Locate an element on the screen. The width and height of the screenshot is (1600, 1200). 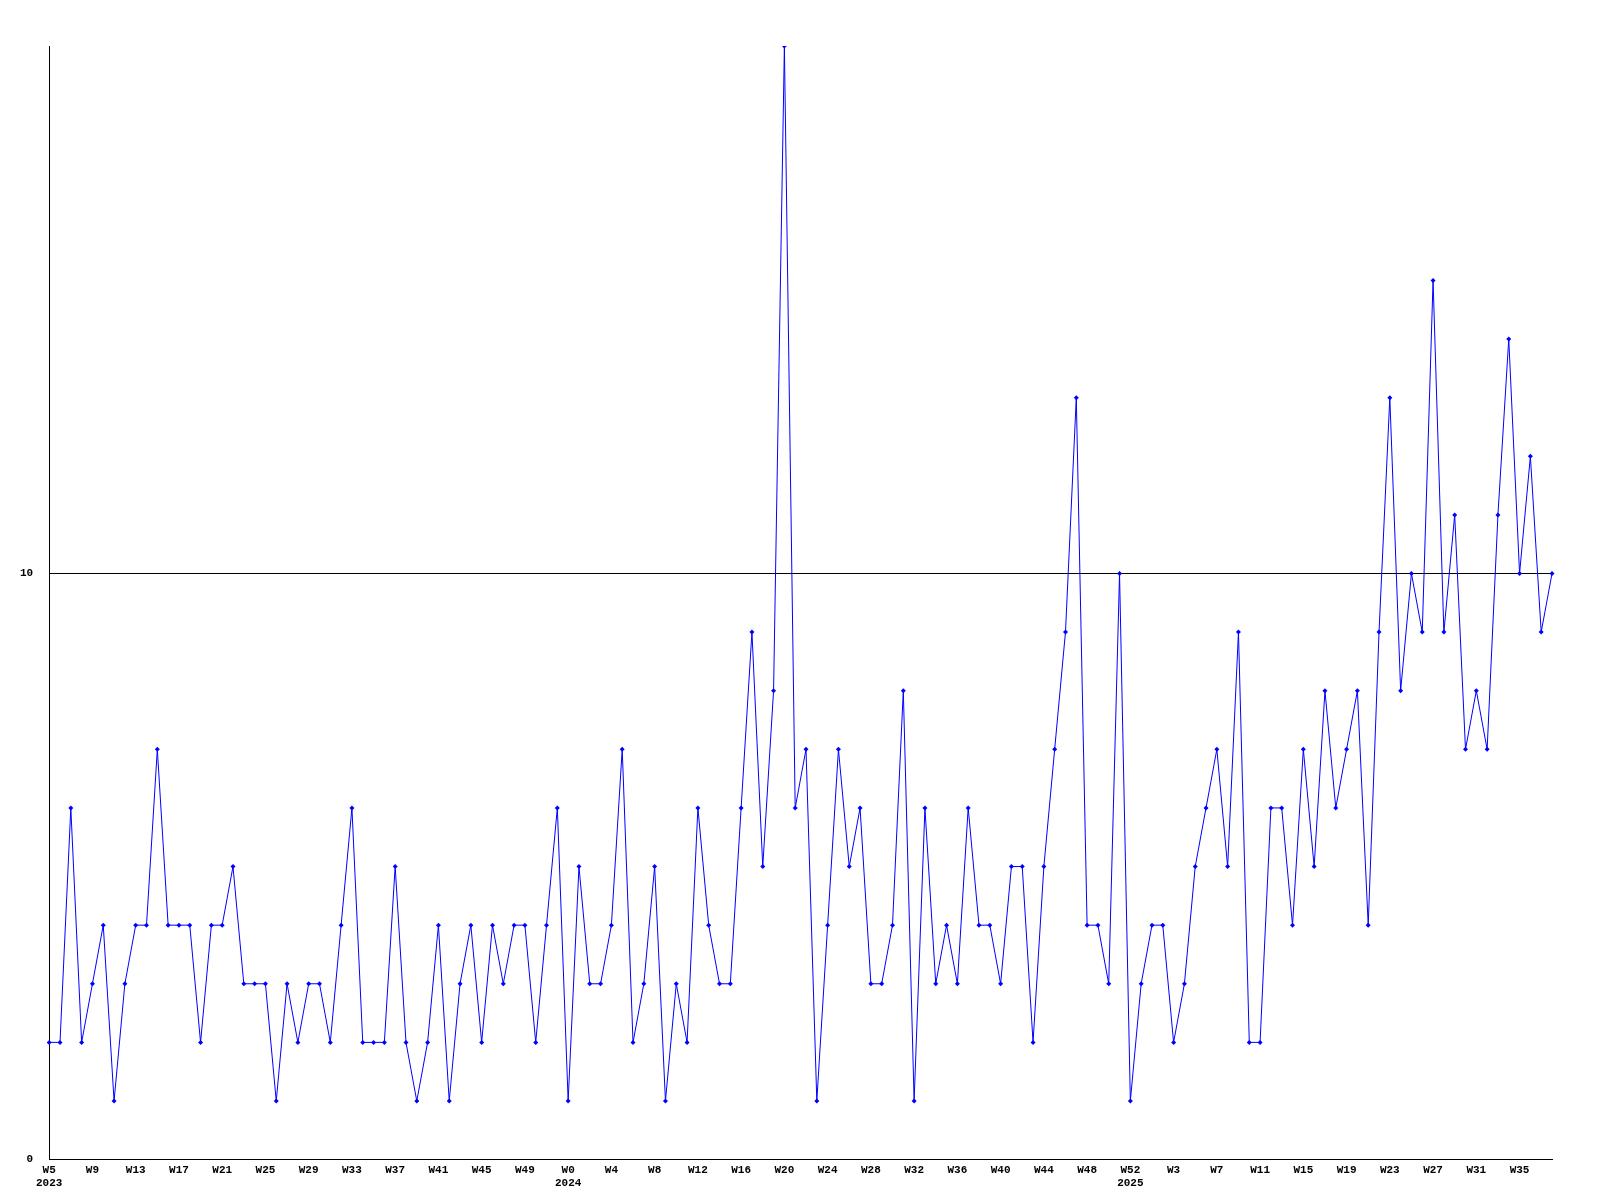
x-tick-label: W27 is located at coordinates (1433, 1169).